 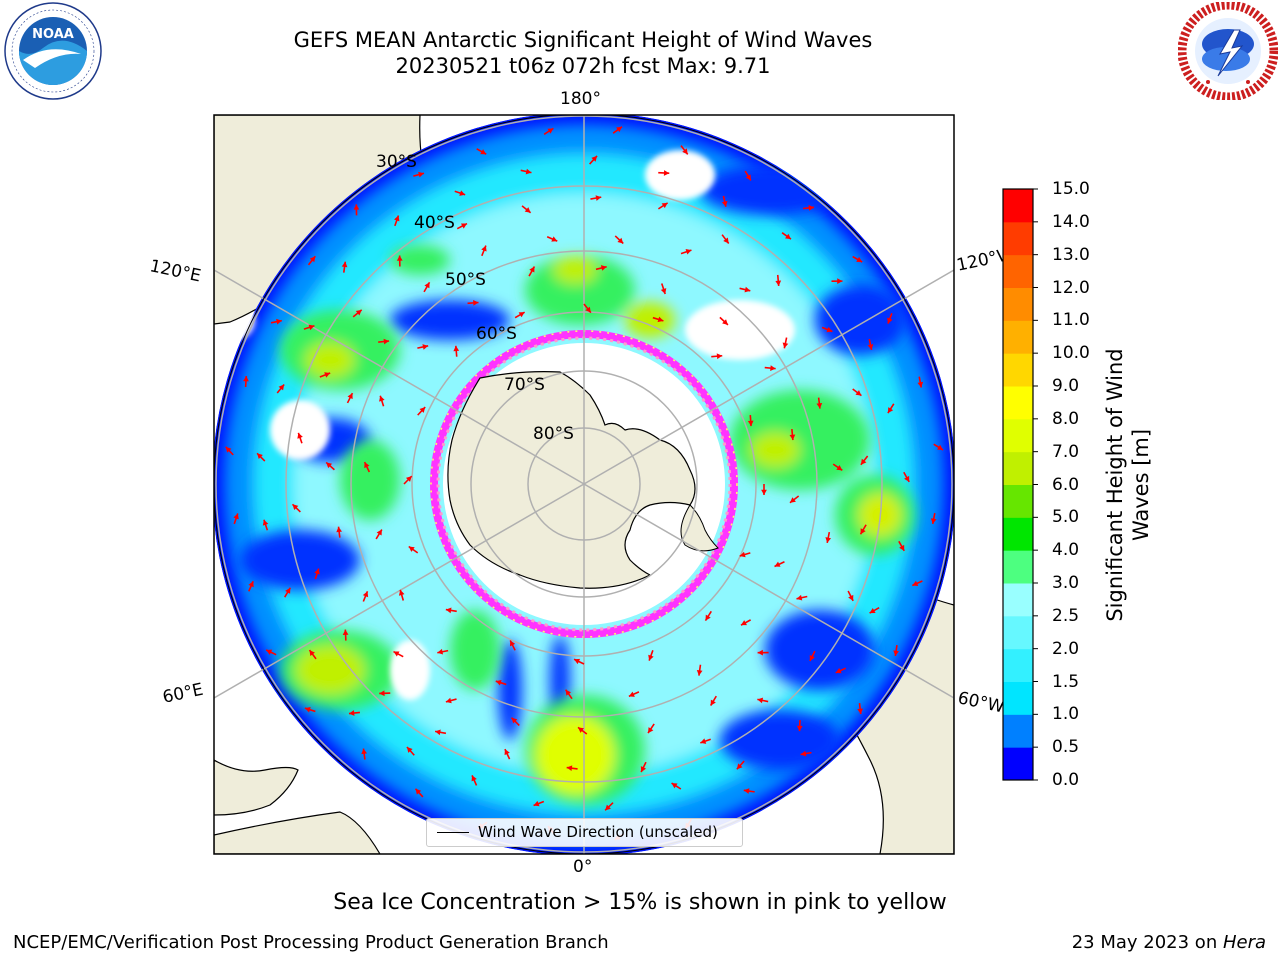 What do you see at coordinates (1066, 418) in the screenshot?
I see `colorbar-tick-label: 8.0` at bounding box center [1066, 418].